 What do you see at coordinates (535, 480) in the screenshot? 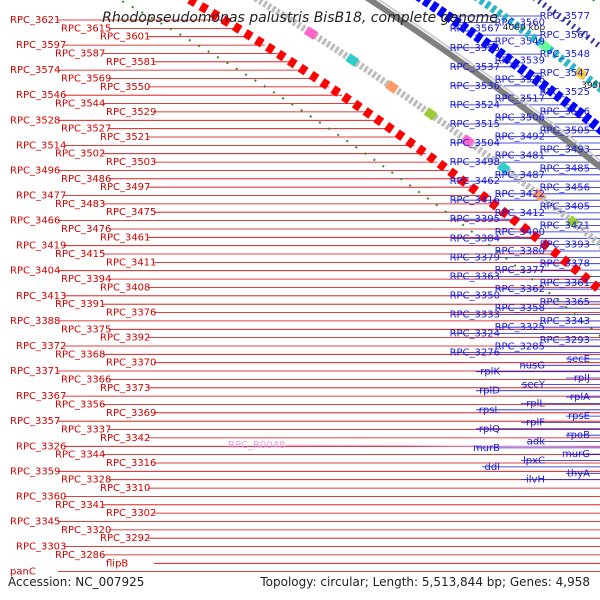
I see `right-gene-label: ilvH` at bounding box center [535, 480].